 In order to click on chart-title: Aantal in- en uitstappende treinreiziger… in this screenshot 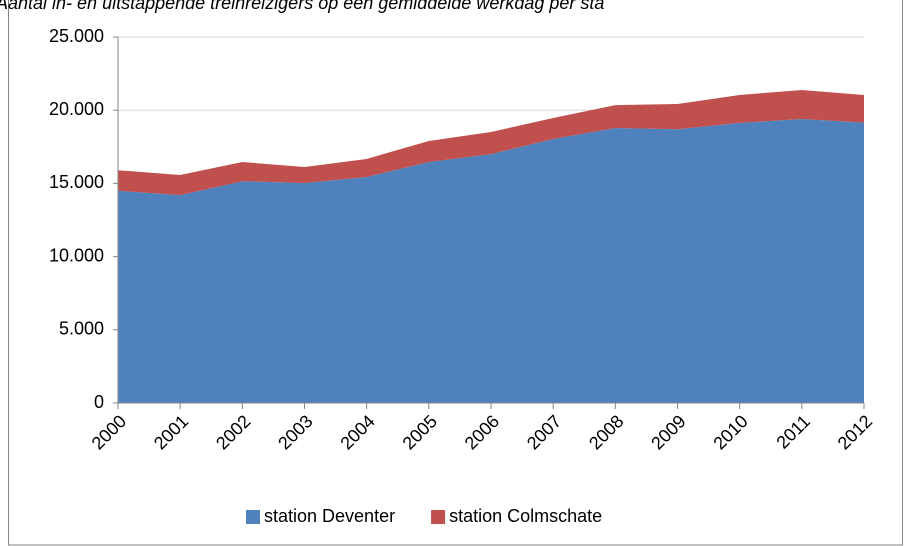, I will do `click(302, 6)`.